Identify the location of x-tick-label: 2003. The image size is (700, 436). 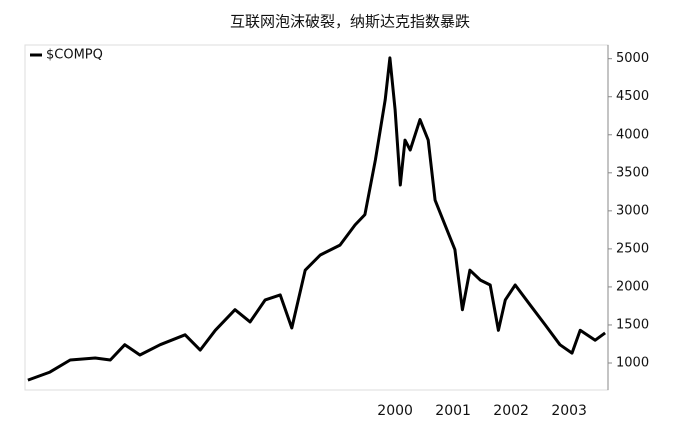
(569, 411).